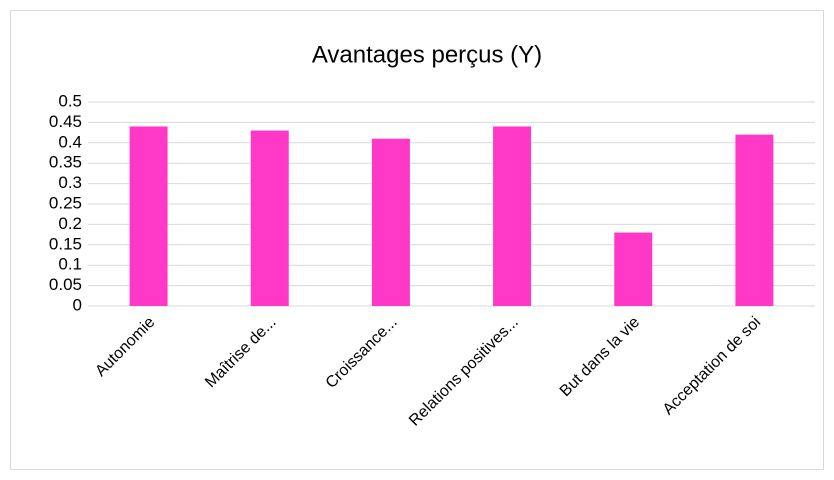  I want to click on y-tick-label: 0.3, so click(70, 182).